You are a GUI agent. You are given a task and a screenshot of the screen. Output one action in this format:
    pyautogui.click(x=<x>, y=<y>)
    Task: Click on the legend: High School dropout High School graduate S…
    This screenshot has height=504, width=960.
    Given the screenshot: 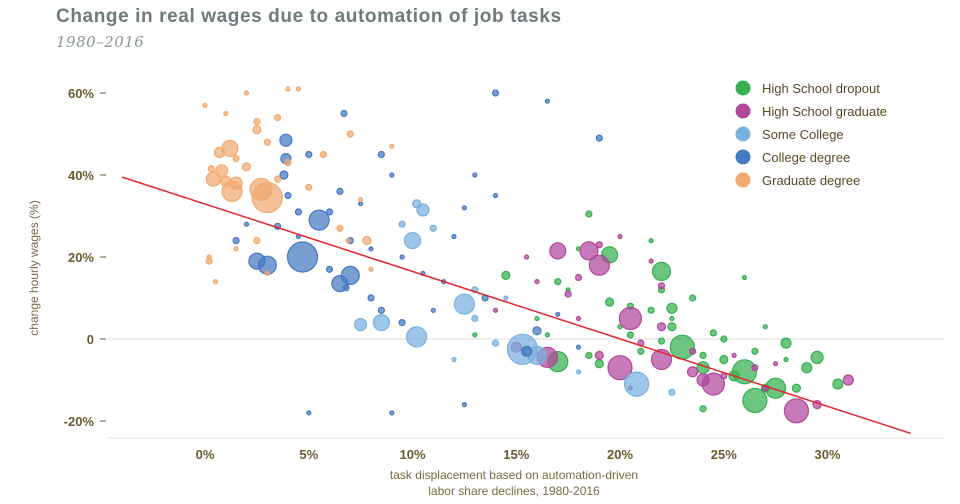 What is the action you would take?
    pyautogui.click(x=811, y=134)
    